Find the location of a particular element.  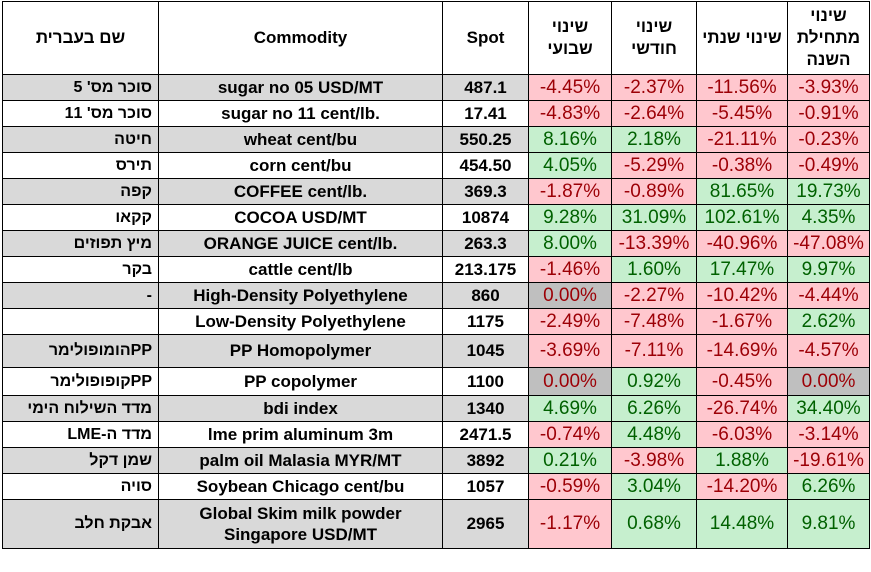

hebrew-name-cell: PPקופופולימר is located at coordinates (80, 381).